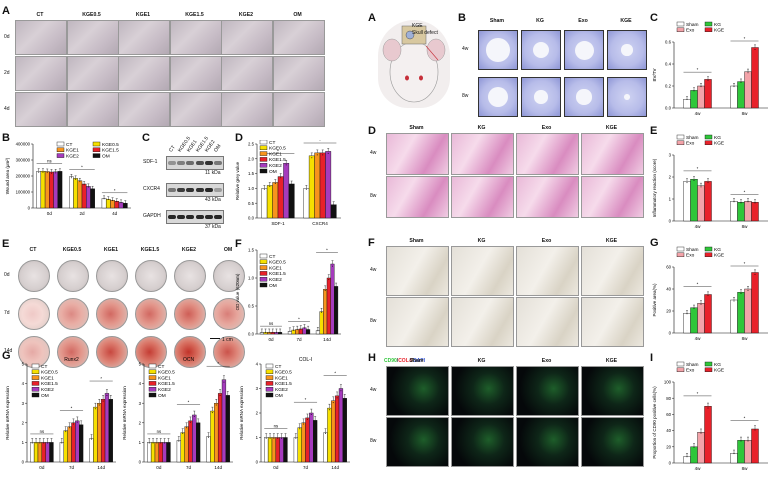 This screenshot has height=482, width=777. What do you see at coordinates (140, 383) in the screenshot?
I see `y-tick-label: 4` at bounding box center [140, 383].